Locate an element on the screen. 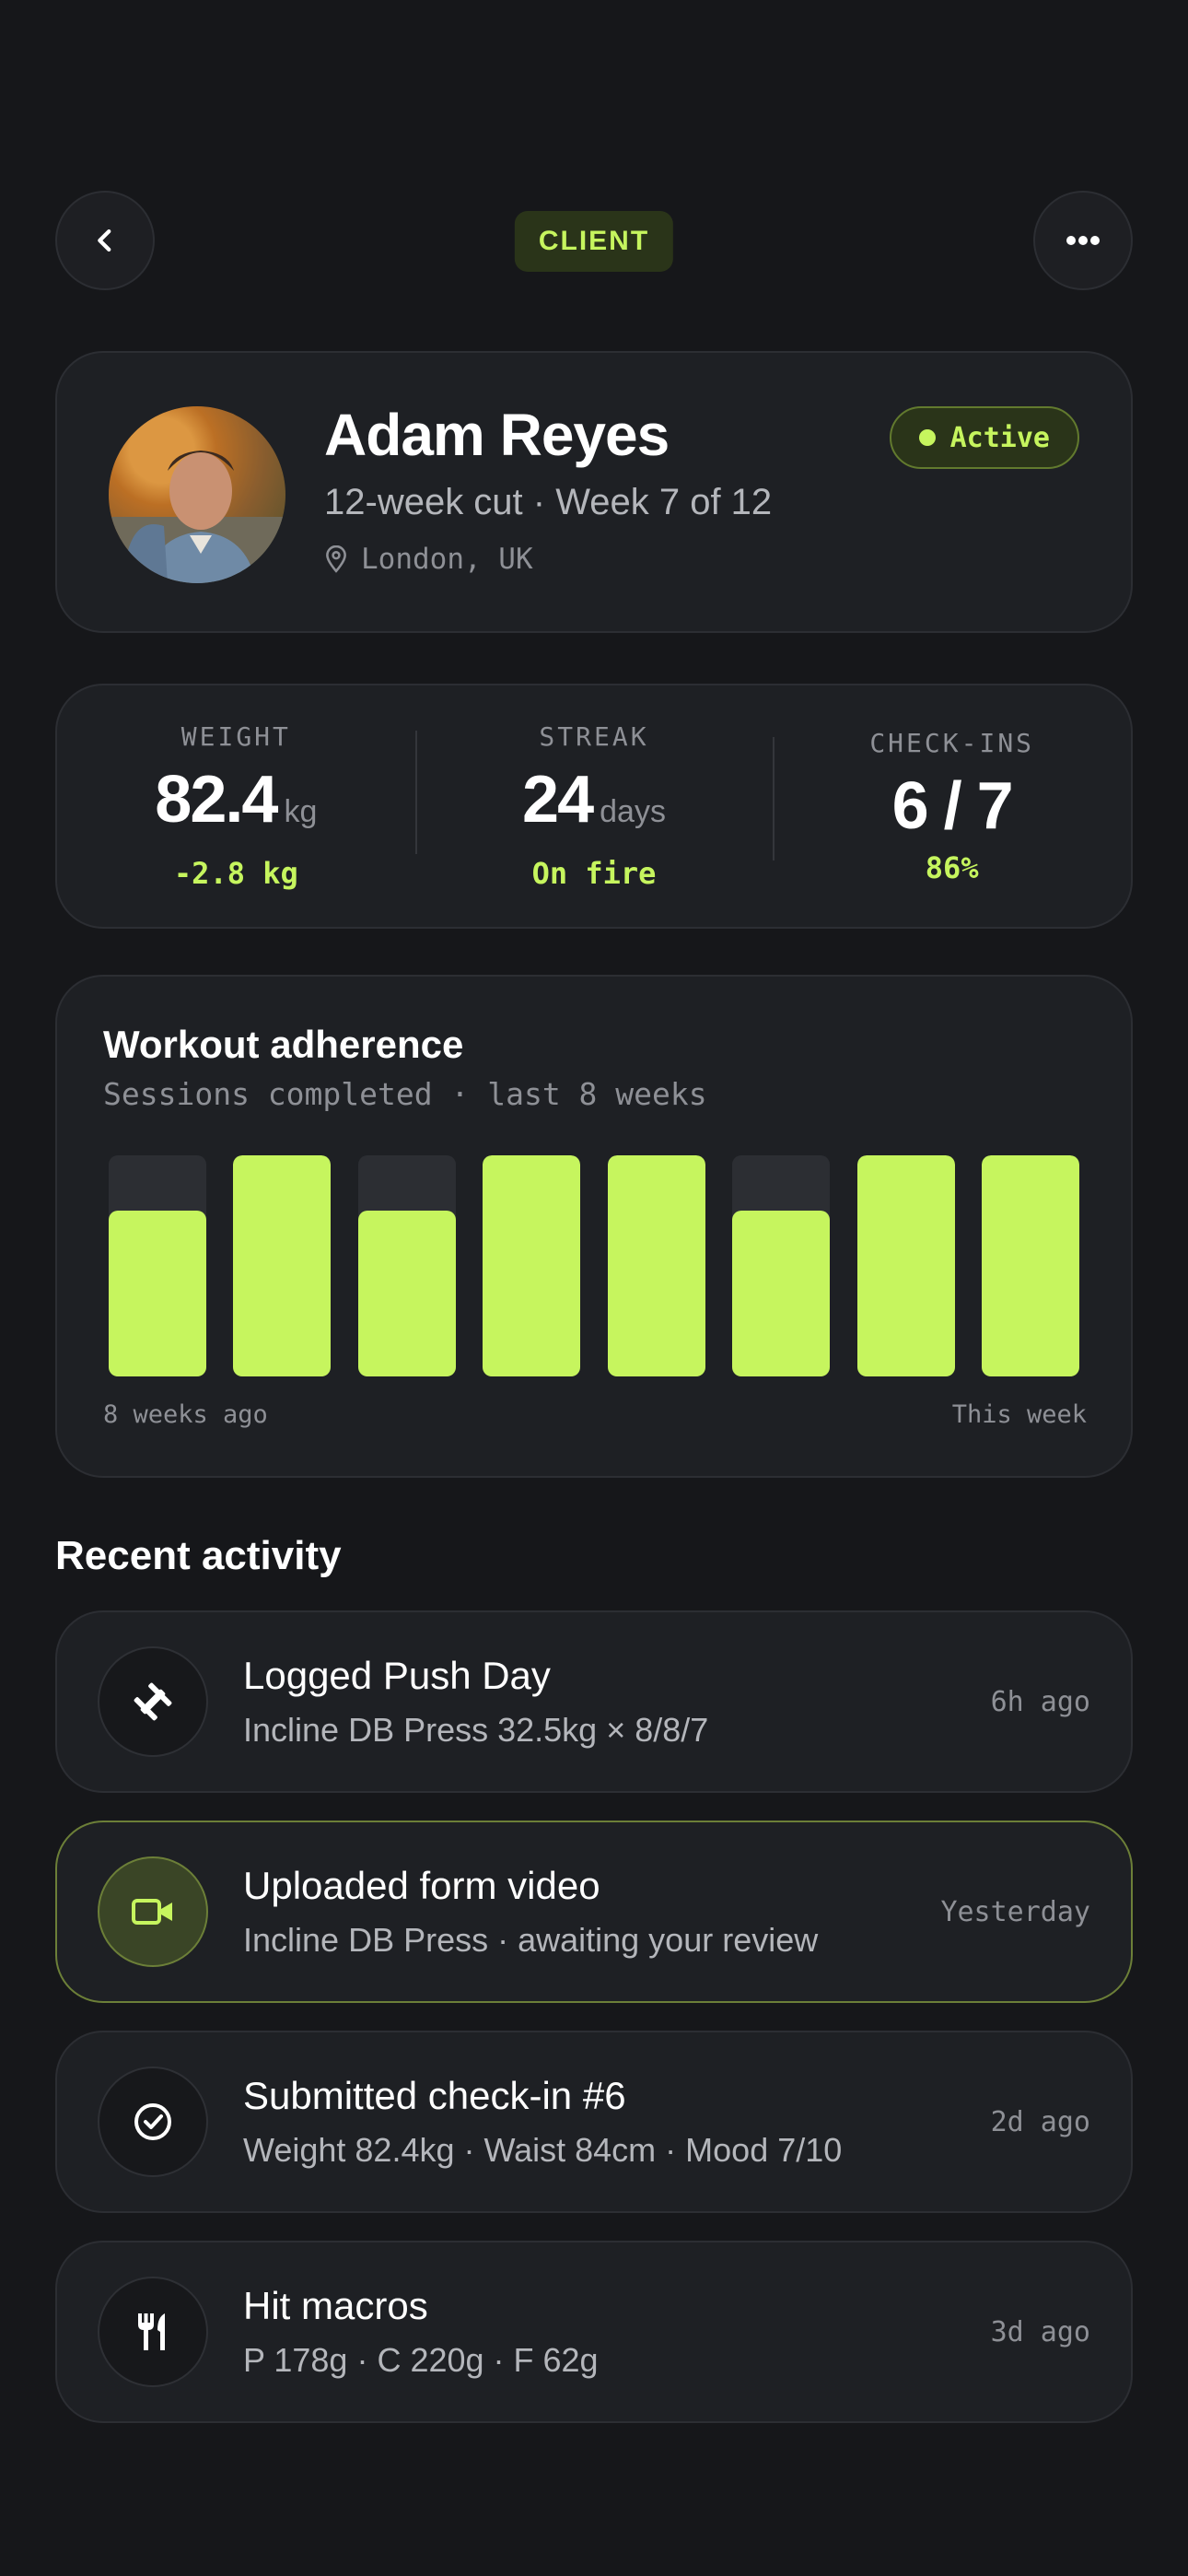  activity-time: 2d ago is located at coordinates (1040, 2121).